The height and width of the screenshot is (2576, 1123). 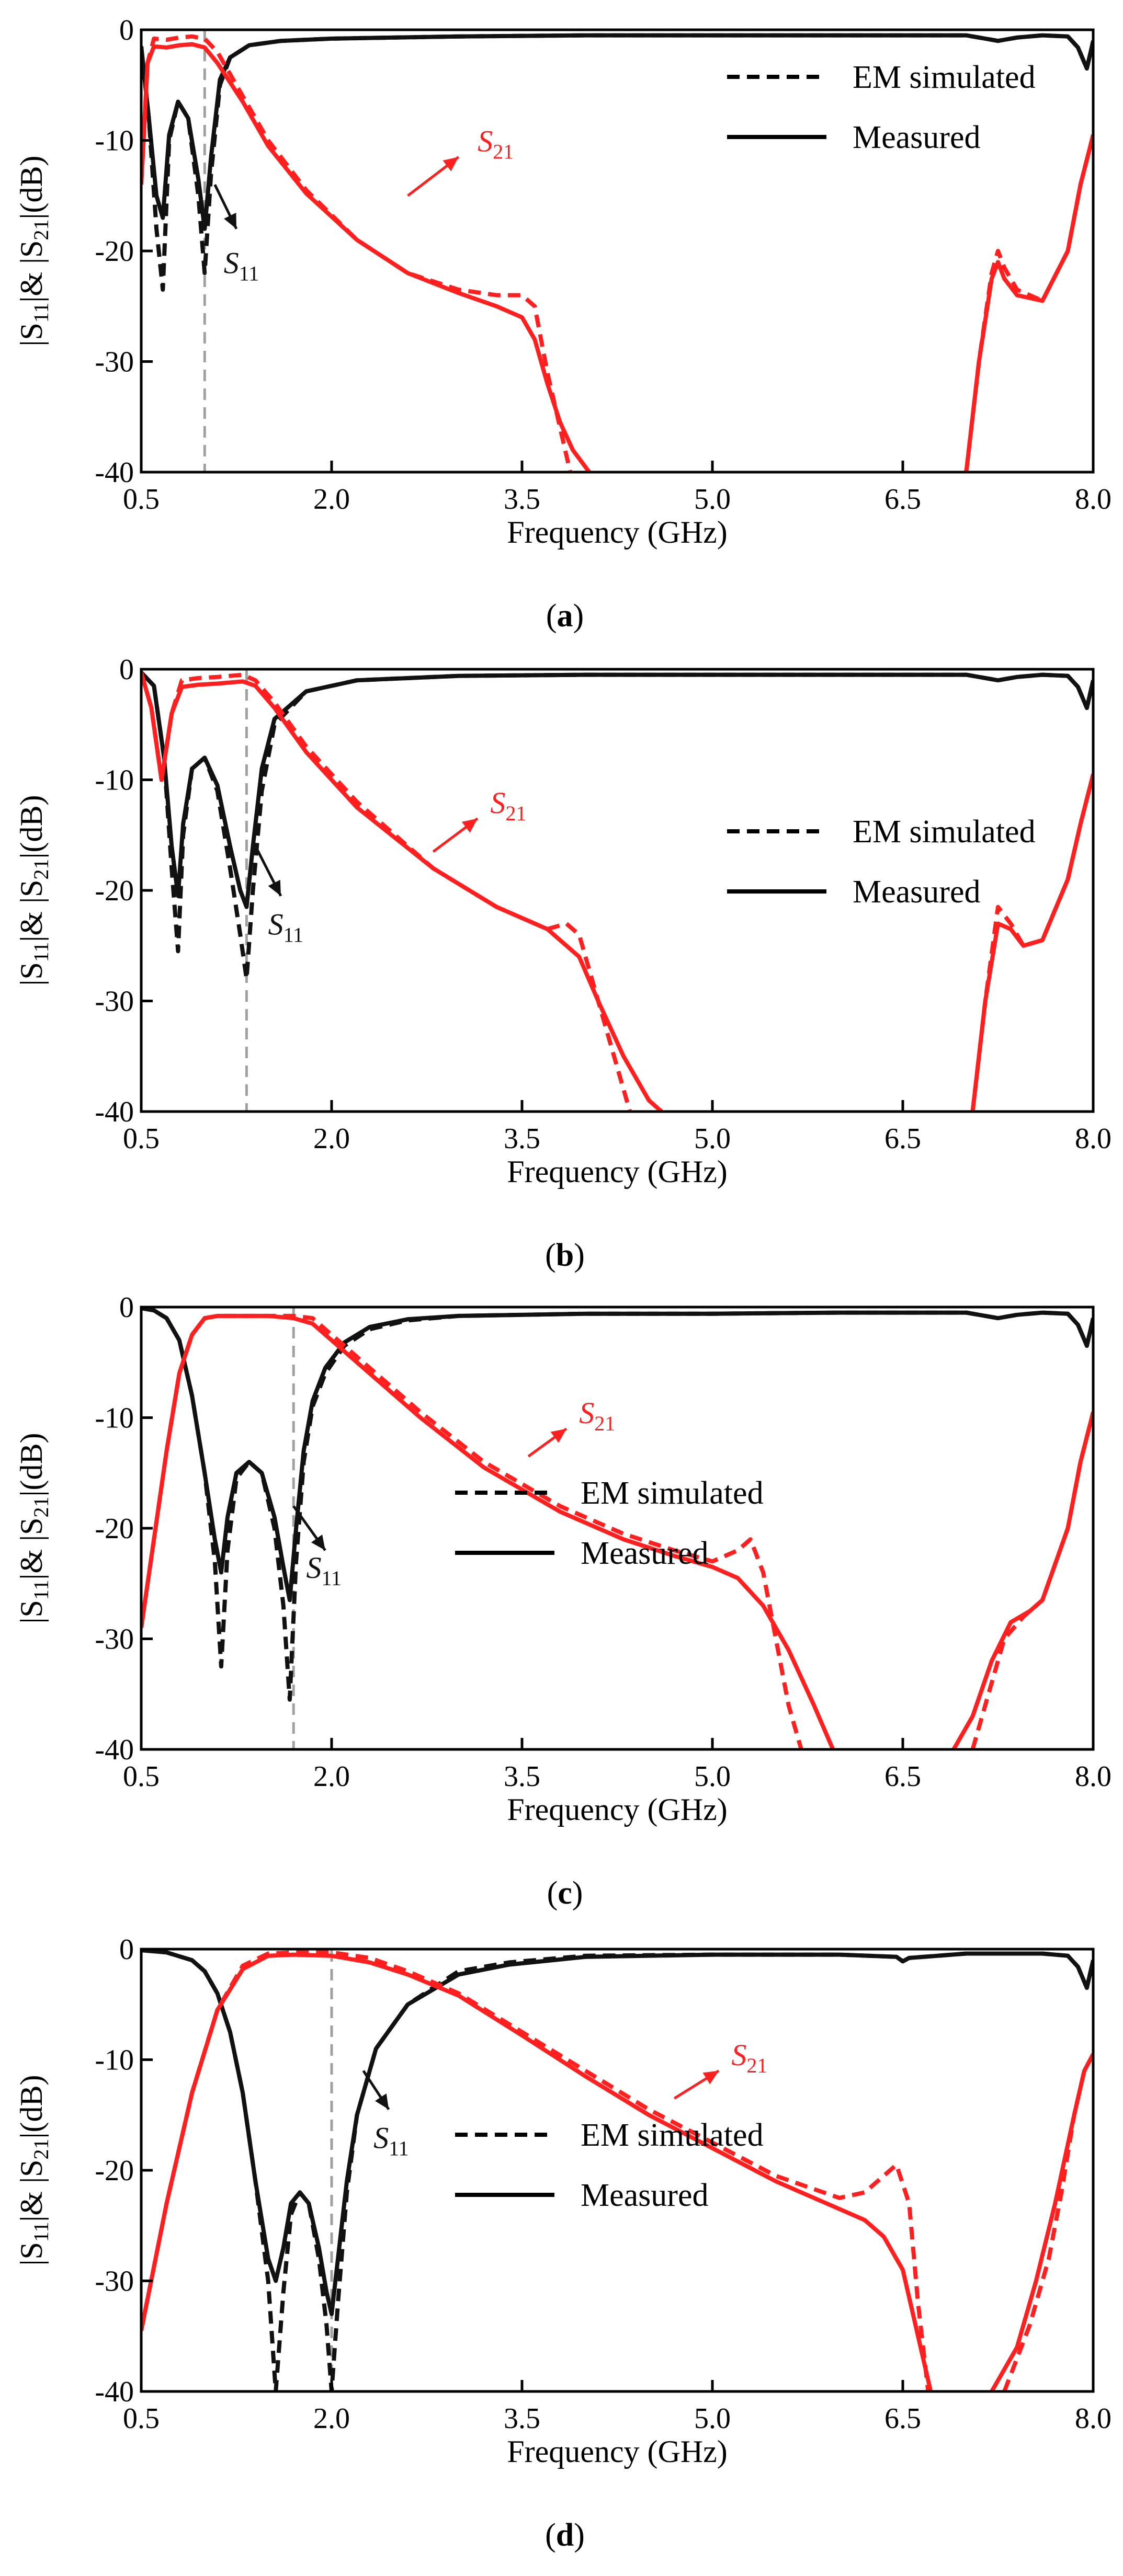 I want to click on panel-label: (a), so click(x=565, y=616).